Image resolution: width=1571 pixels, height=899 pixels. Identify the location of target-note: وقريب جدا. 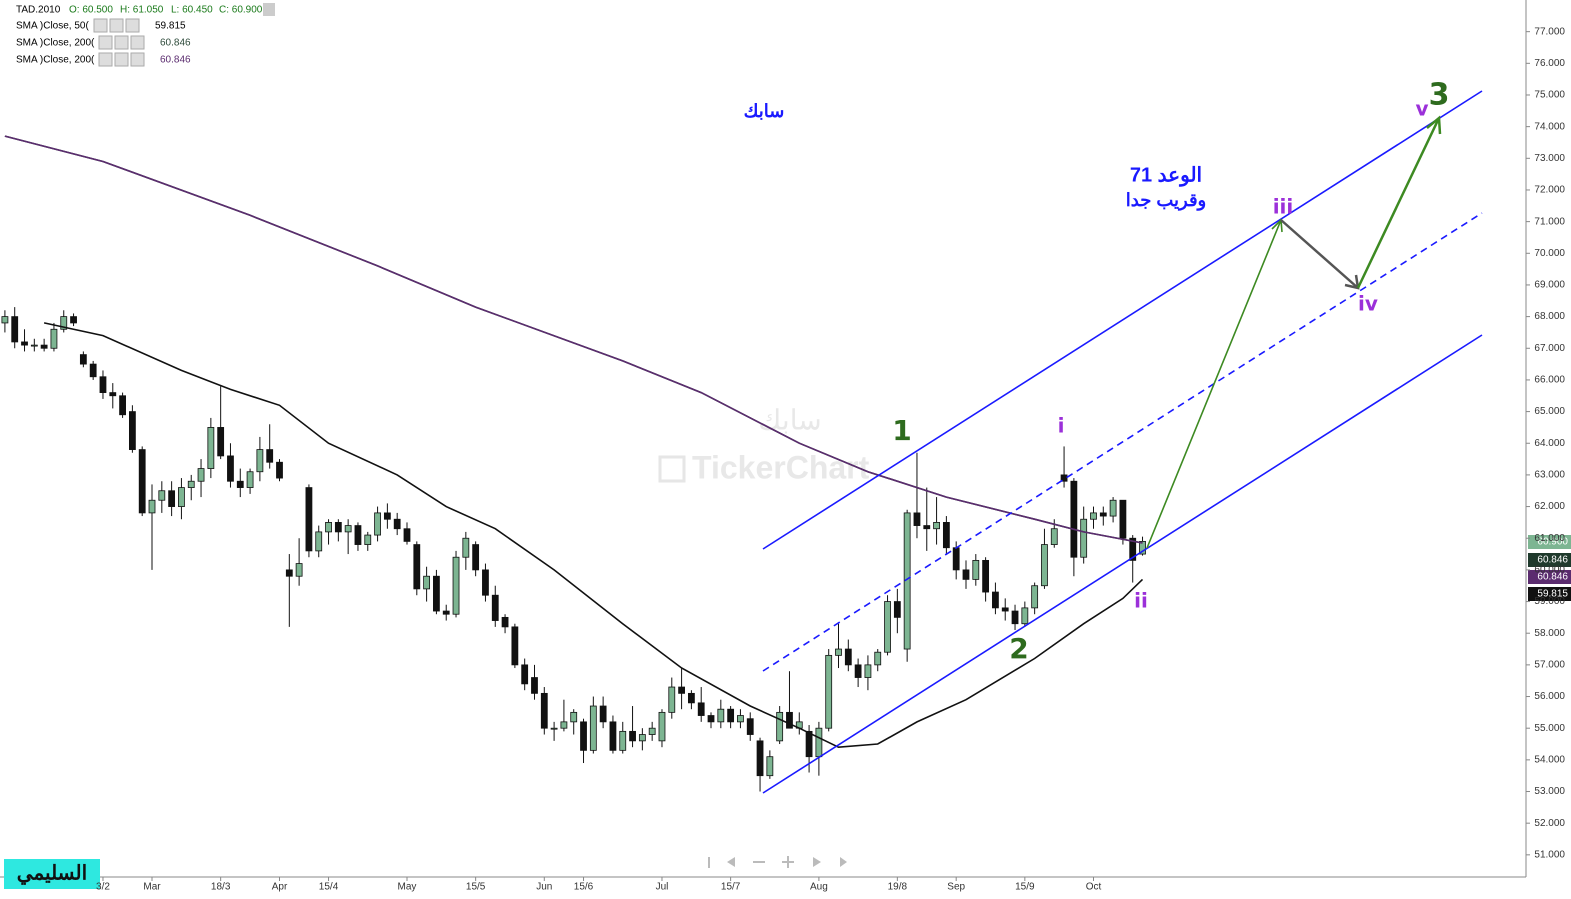
(1166, 200).